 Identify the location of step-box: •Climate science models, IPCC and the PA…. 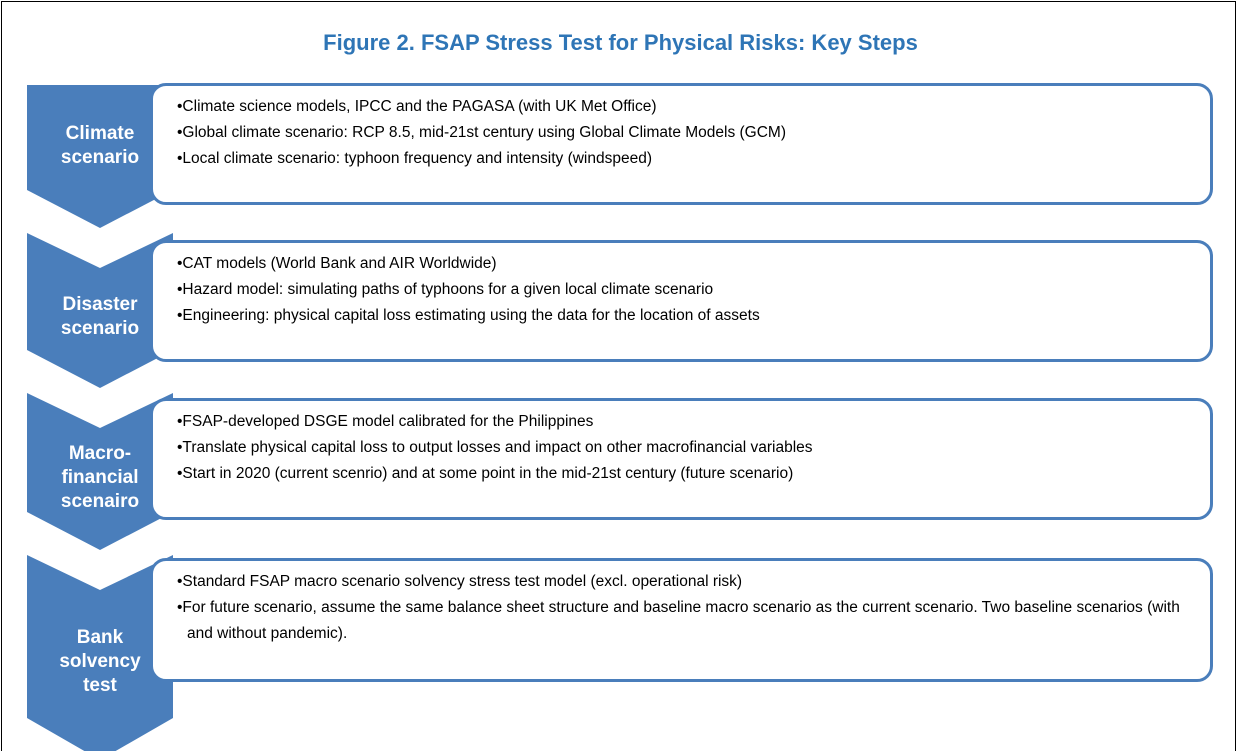
(681, 144).